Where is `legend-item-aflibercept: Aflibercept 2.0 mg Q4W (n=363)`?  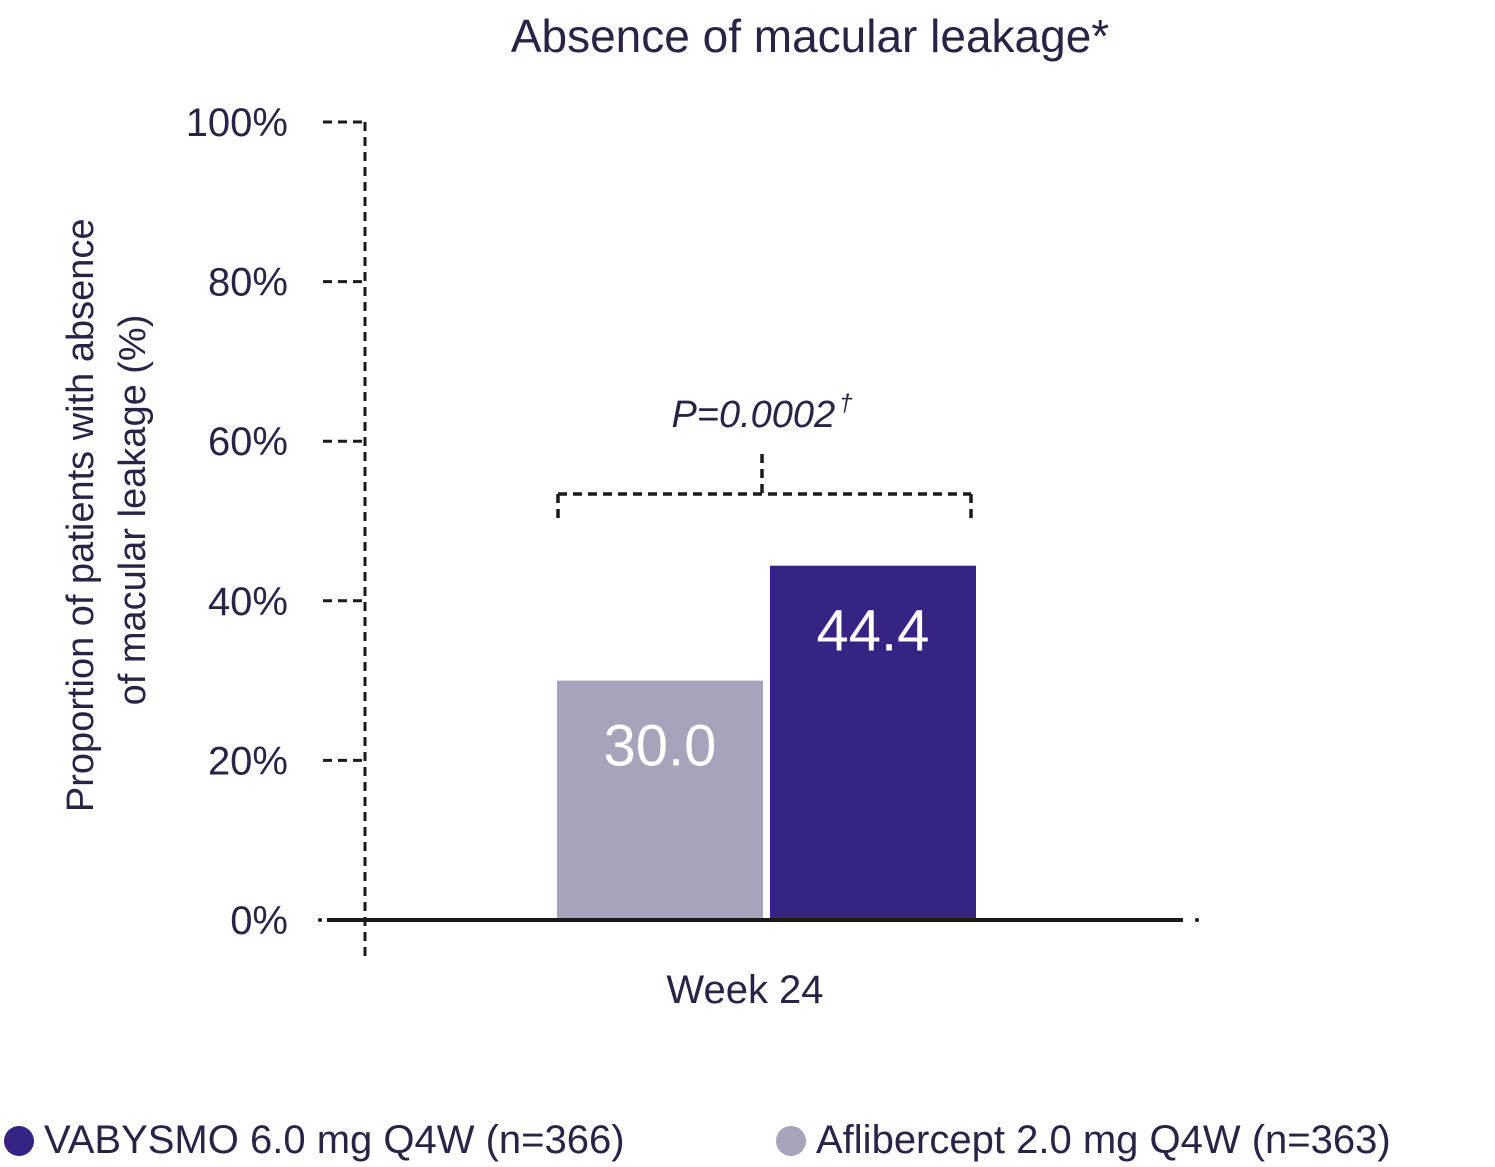
legend-item-aflibercept: Aflibercept 2.0 mg Q4W (n=363) is located at coordinates (1083, 1140).